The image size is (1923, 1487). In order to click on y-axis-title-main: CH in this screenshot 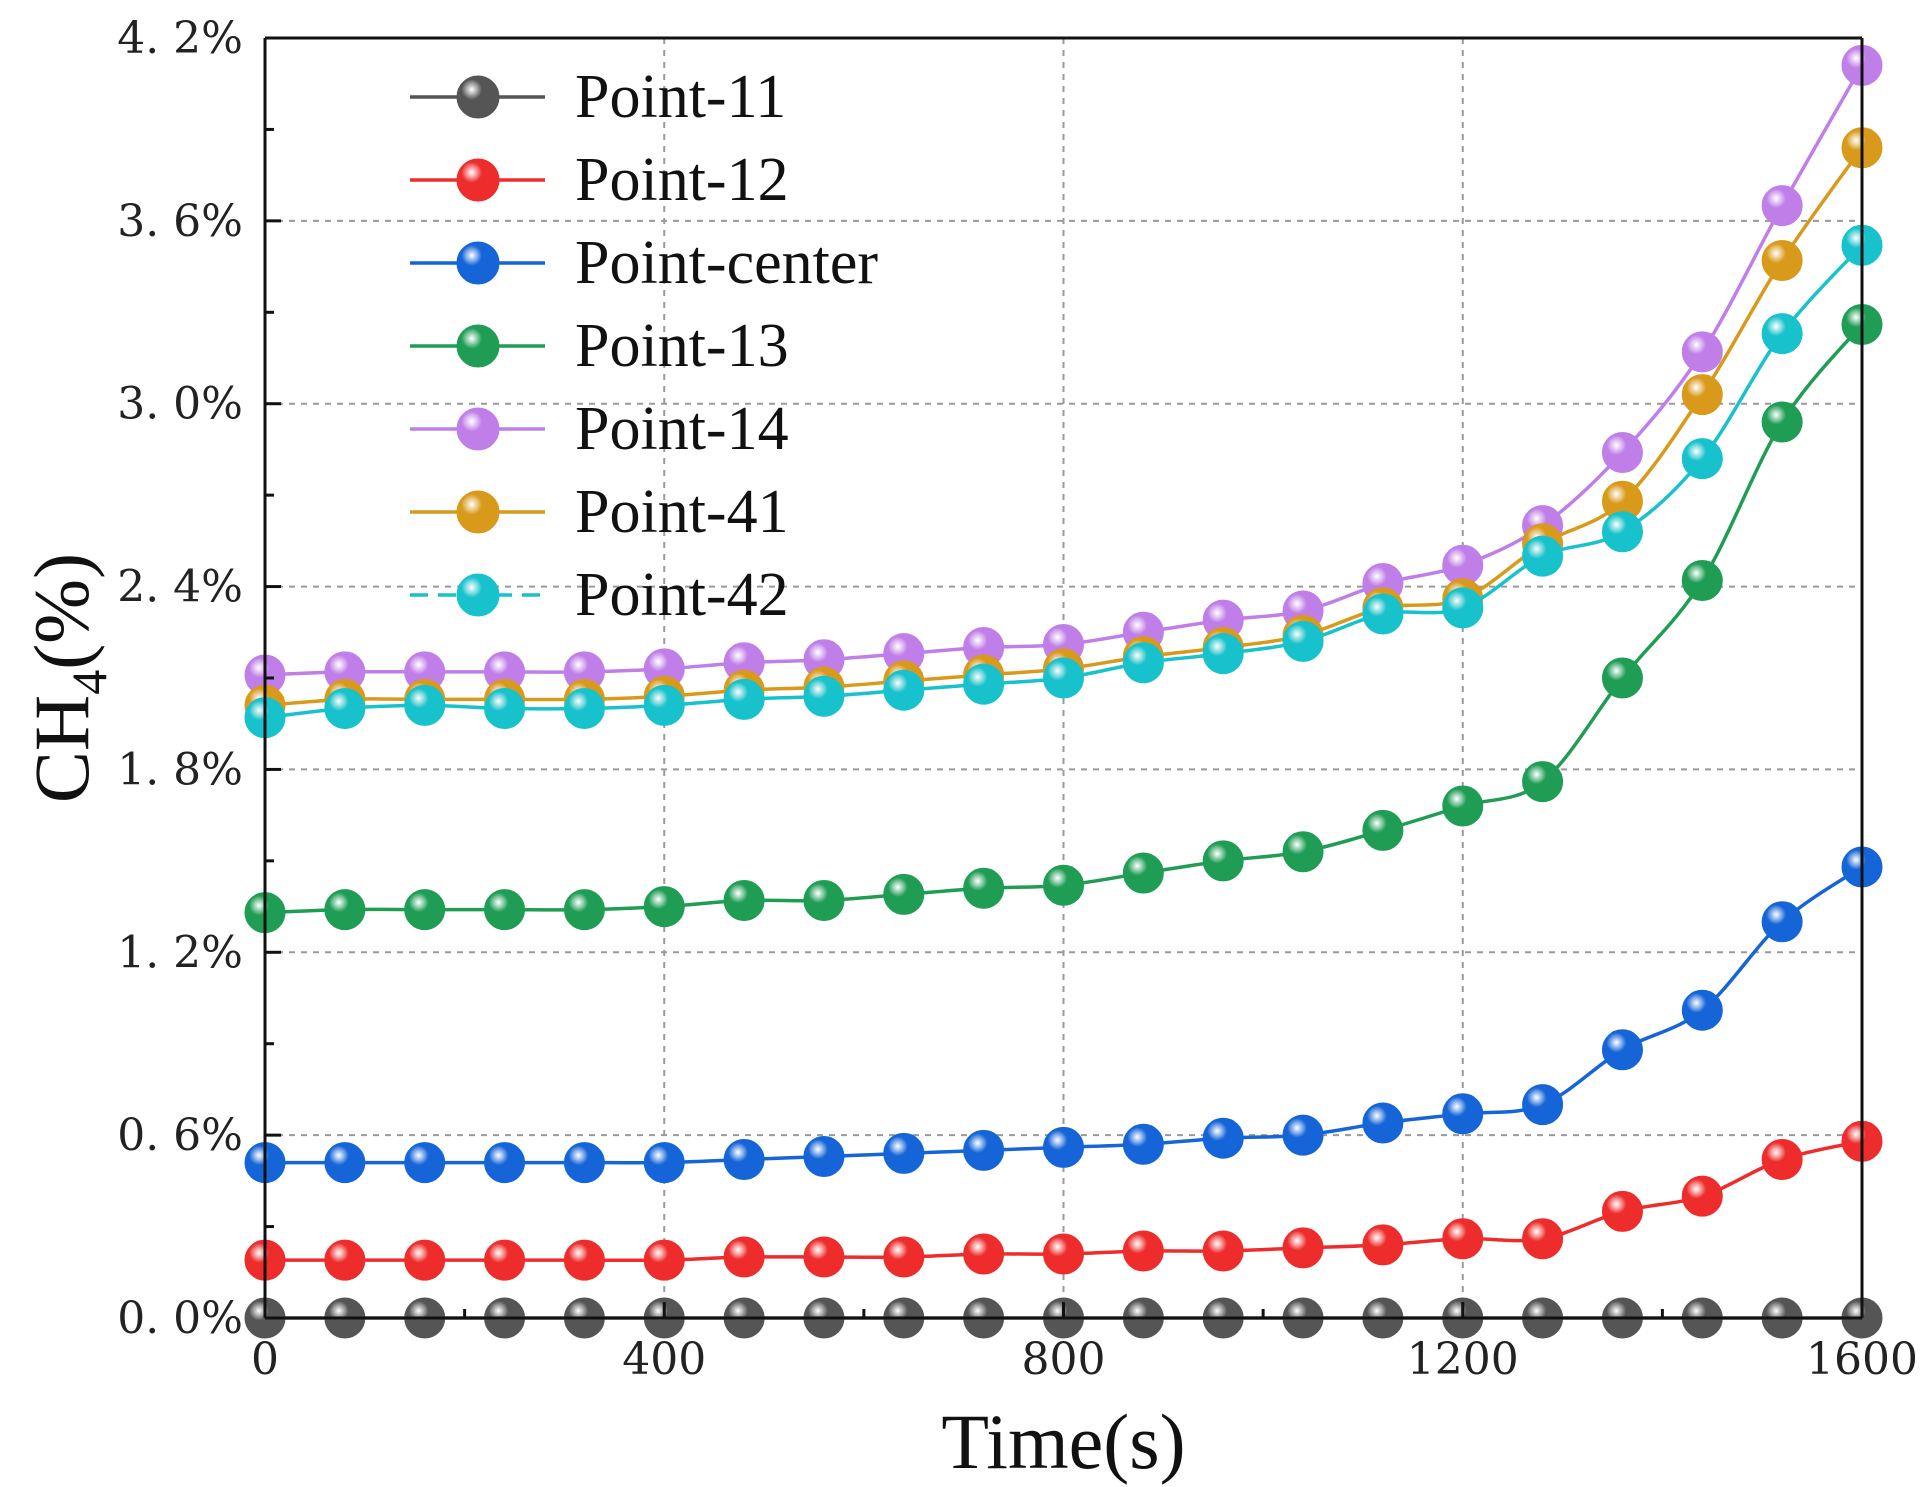, I will do `click(61, 749)`.